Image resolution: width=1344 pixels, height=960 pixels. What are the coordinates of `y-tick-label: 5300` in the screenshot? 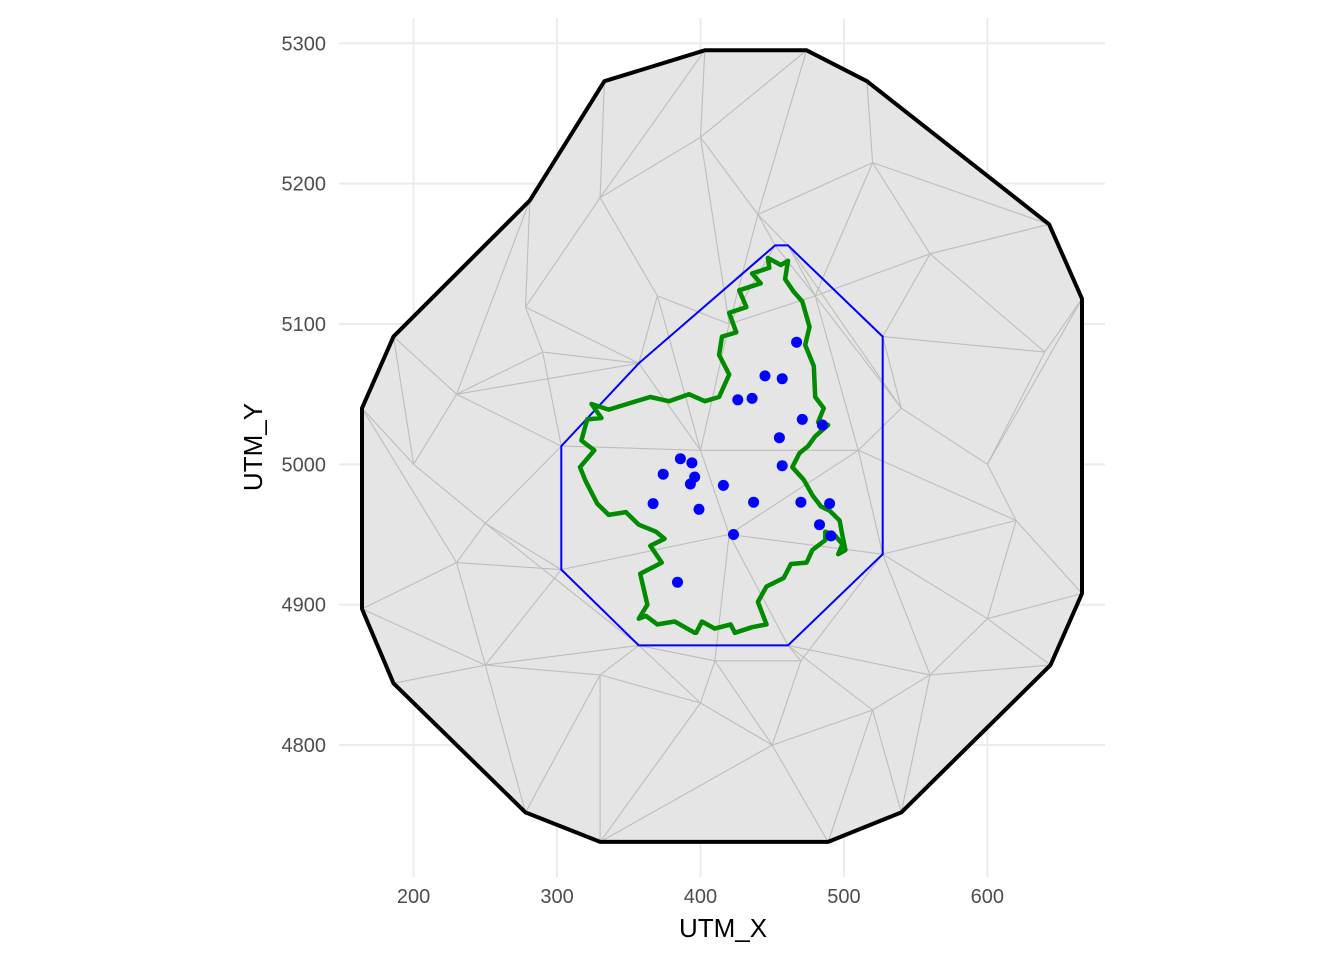 It's located at (304, 44).